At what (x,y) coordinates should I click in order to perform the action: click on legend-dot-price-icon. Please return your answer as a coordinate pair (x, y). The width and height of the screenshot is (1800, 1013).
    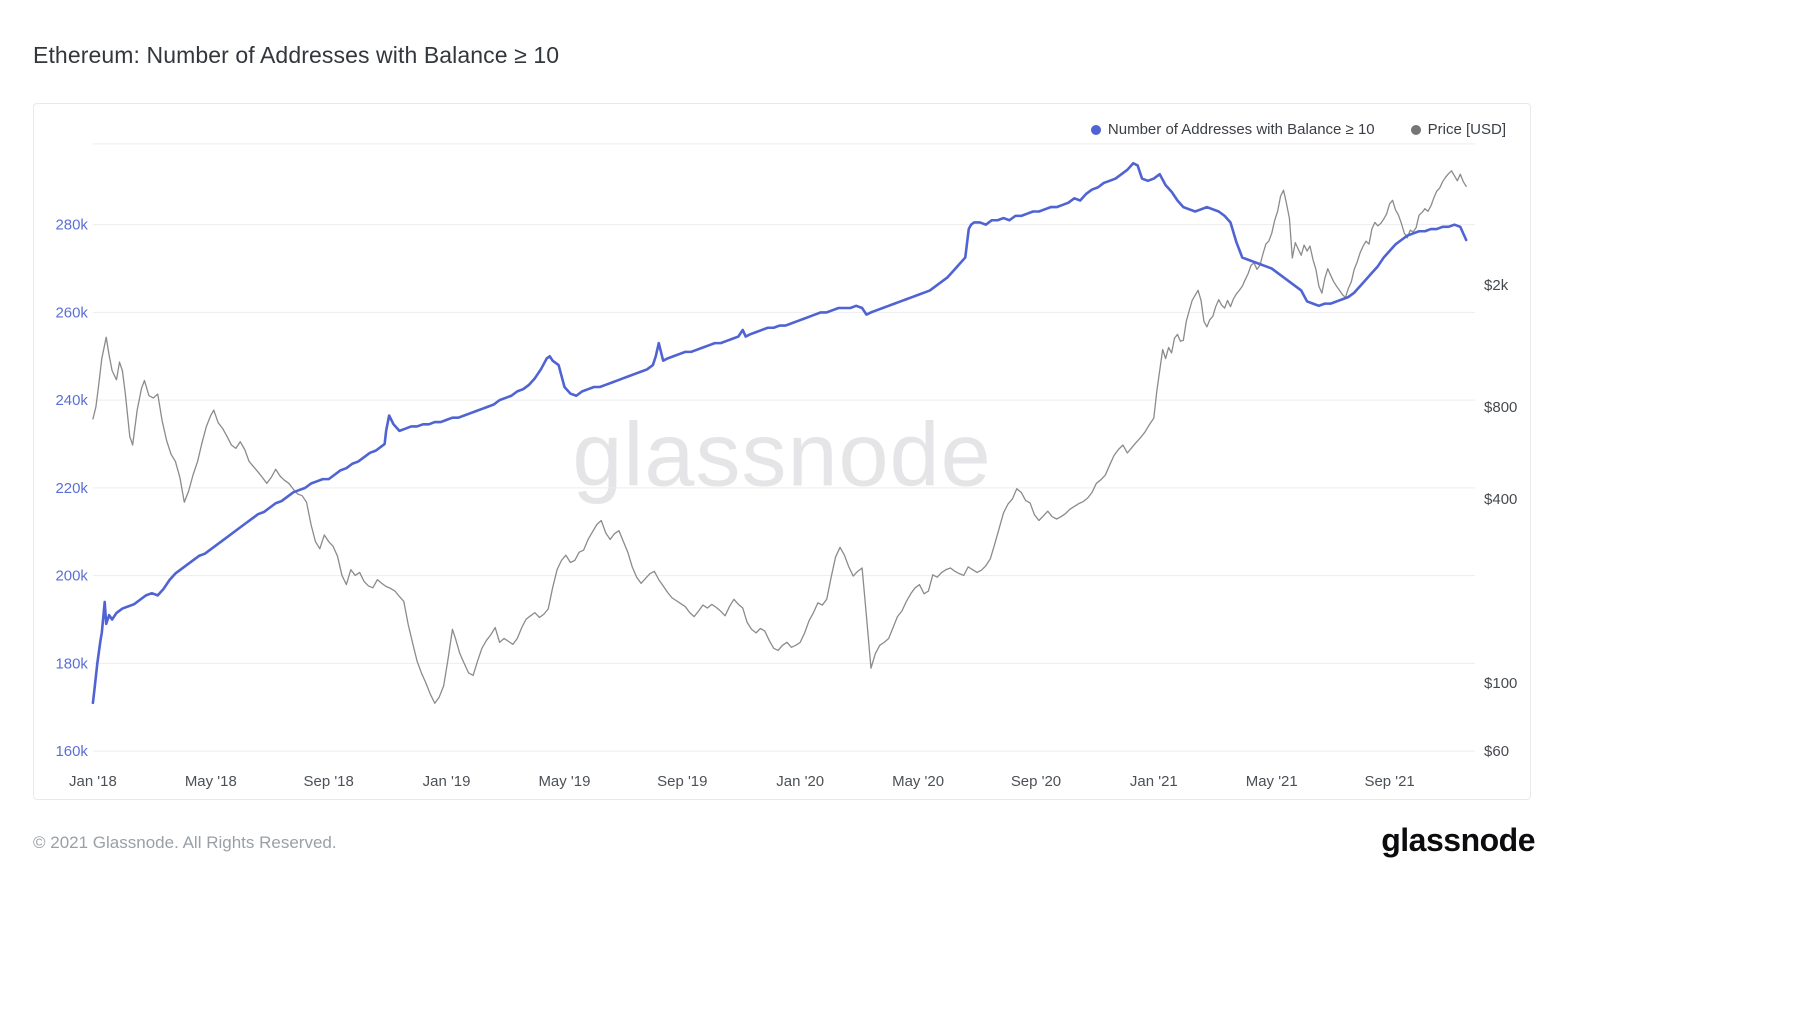
    Looking at the image, I should click on (1415, 129).